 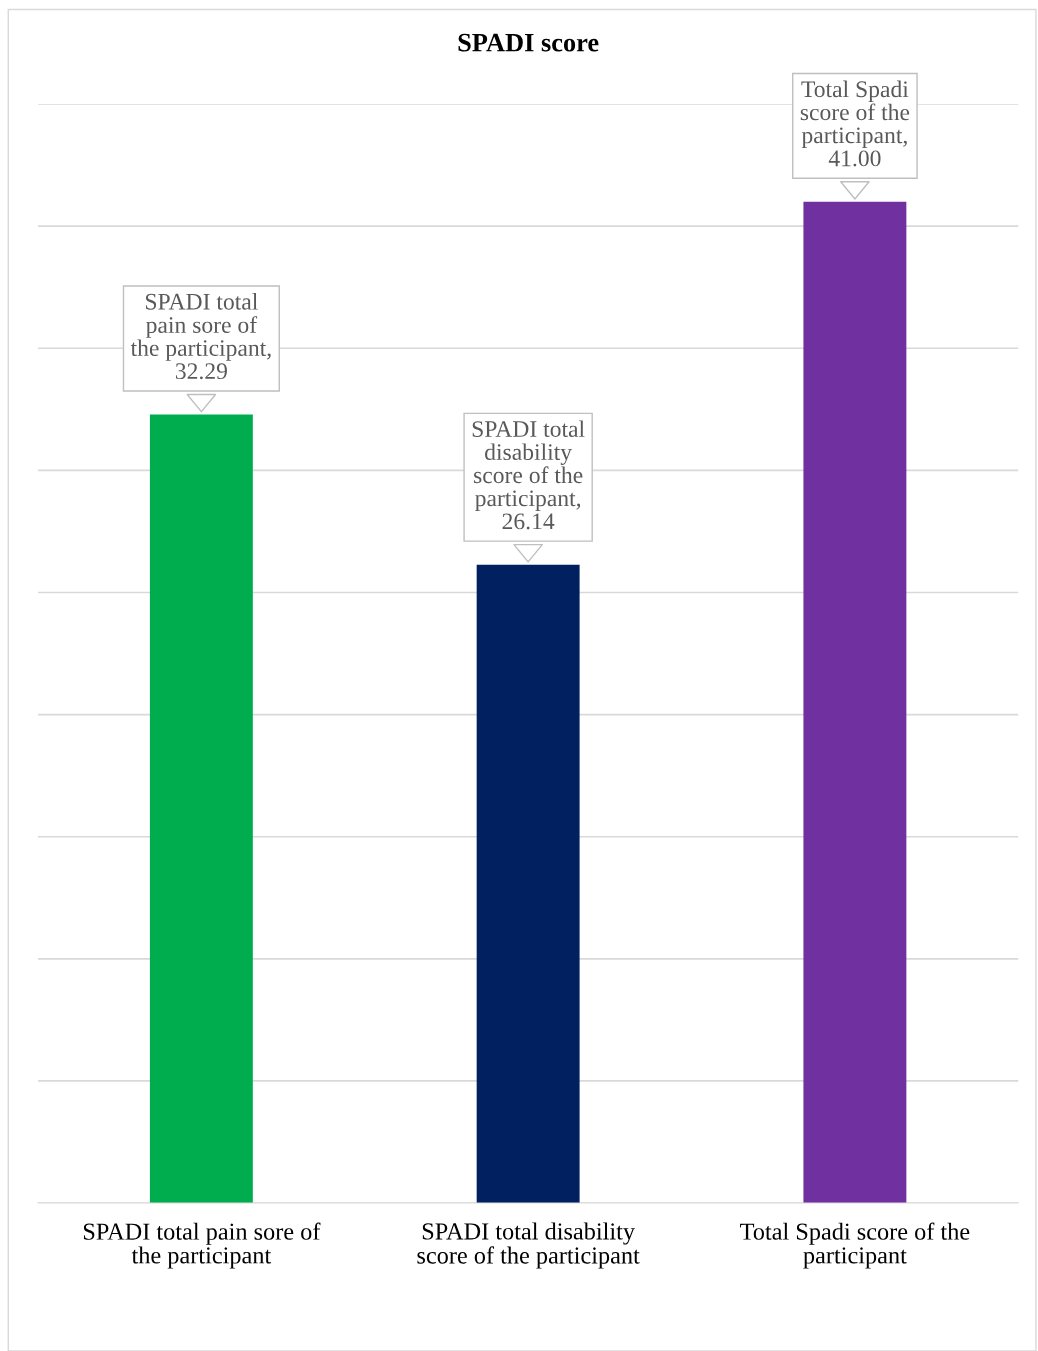 What do you see at coordinates (528, 475) in the screenshot?
I see `data-label: SPADI total disability score of the participant, 26.14` at bounding box center [528, 475].